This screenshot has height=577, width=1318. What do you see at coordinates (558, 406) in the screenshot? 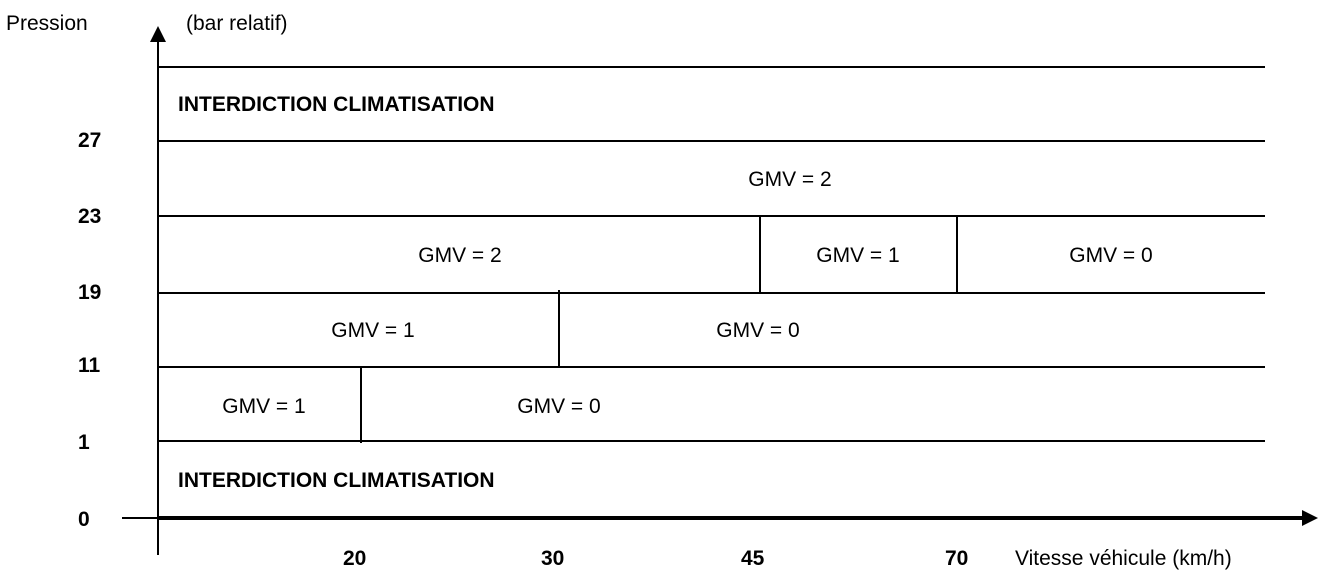
I see `zone-label-1-11-high: GMV = 0` at bounding box center [558, 406].